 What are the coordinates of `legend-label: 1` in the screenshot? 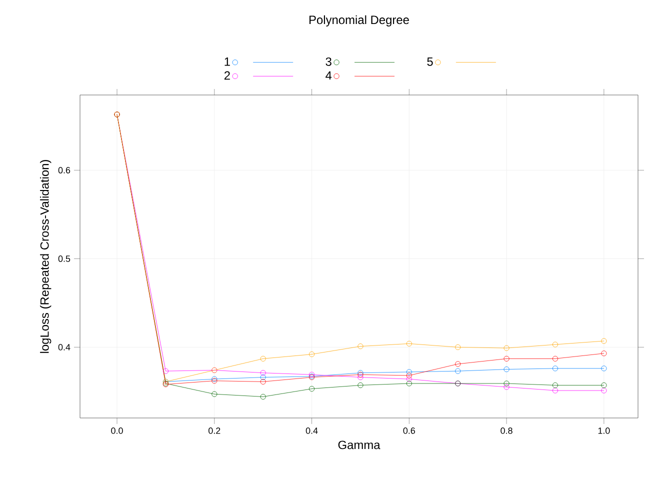 It's located at (227, 62).